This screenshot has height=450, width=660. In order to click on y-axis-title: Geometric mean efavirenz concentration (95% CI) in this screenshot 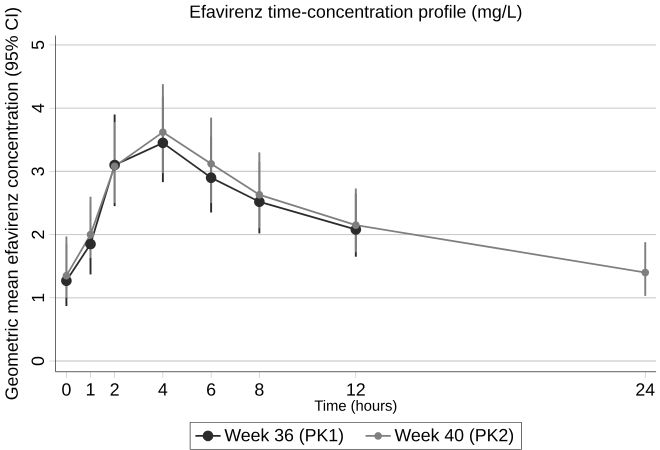, I will do `click(13, 204)`.